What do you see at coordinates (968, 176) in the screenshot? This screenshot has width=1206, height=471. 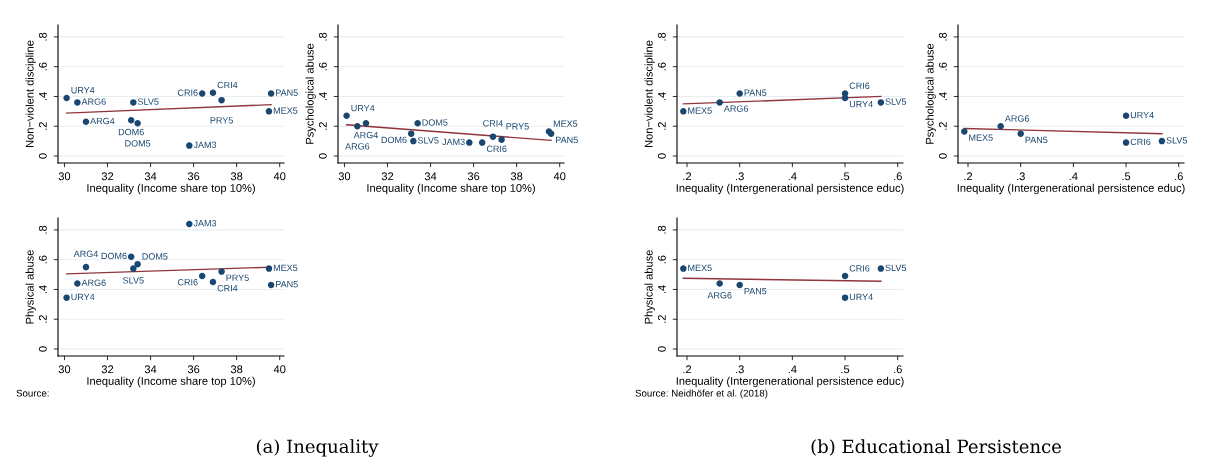 I see `x-tick-label: .2` at bounding box center [968, 176].